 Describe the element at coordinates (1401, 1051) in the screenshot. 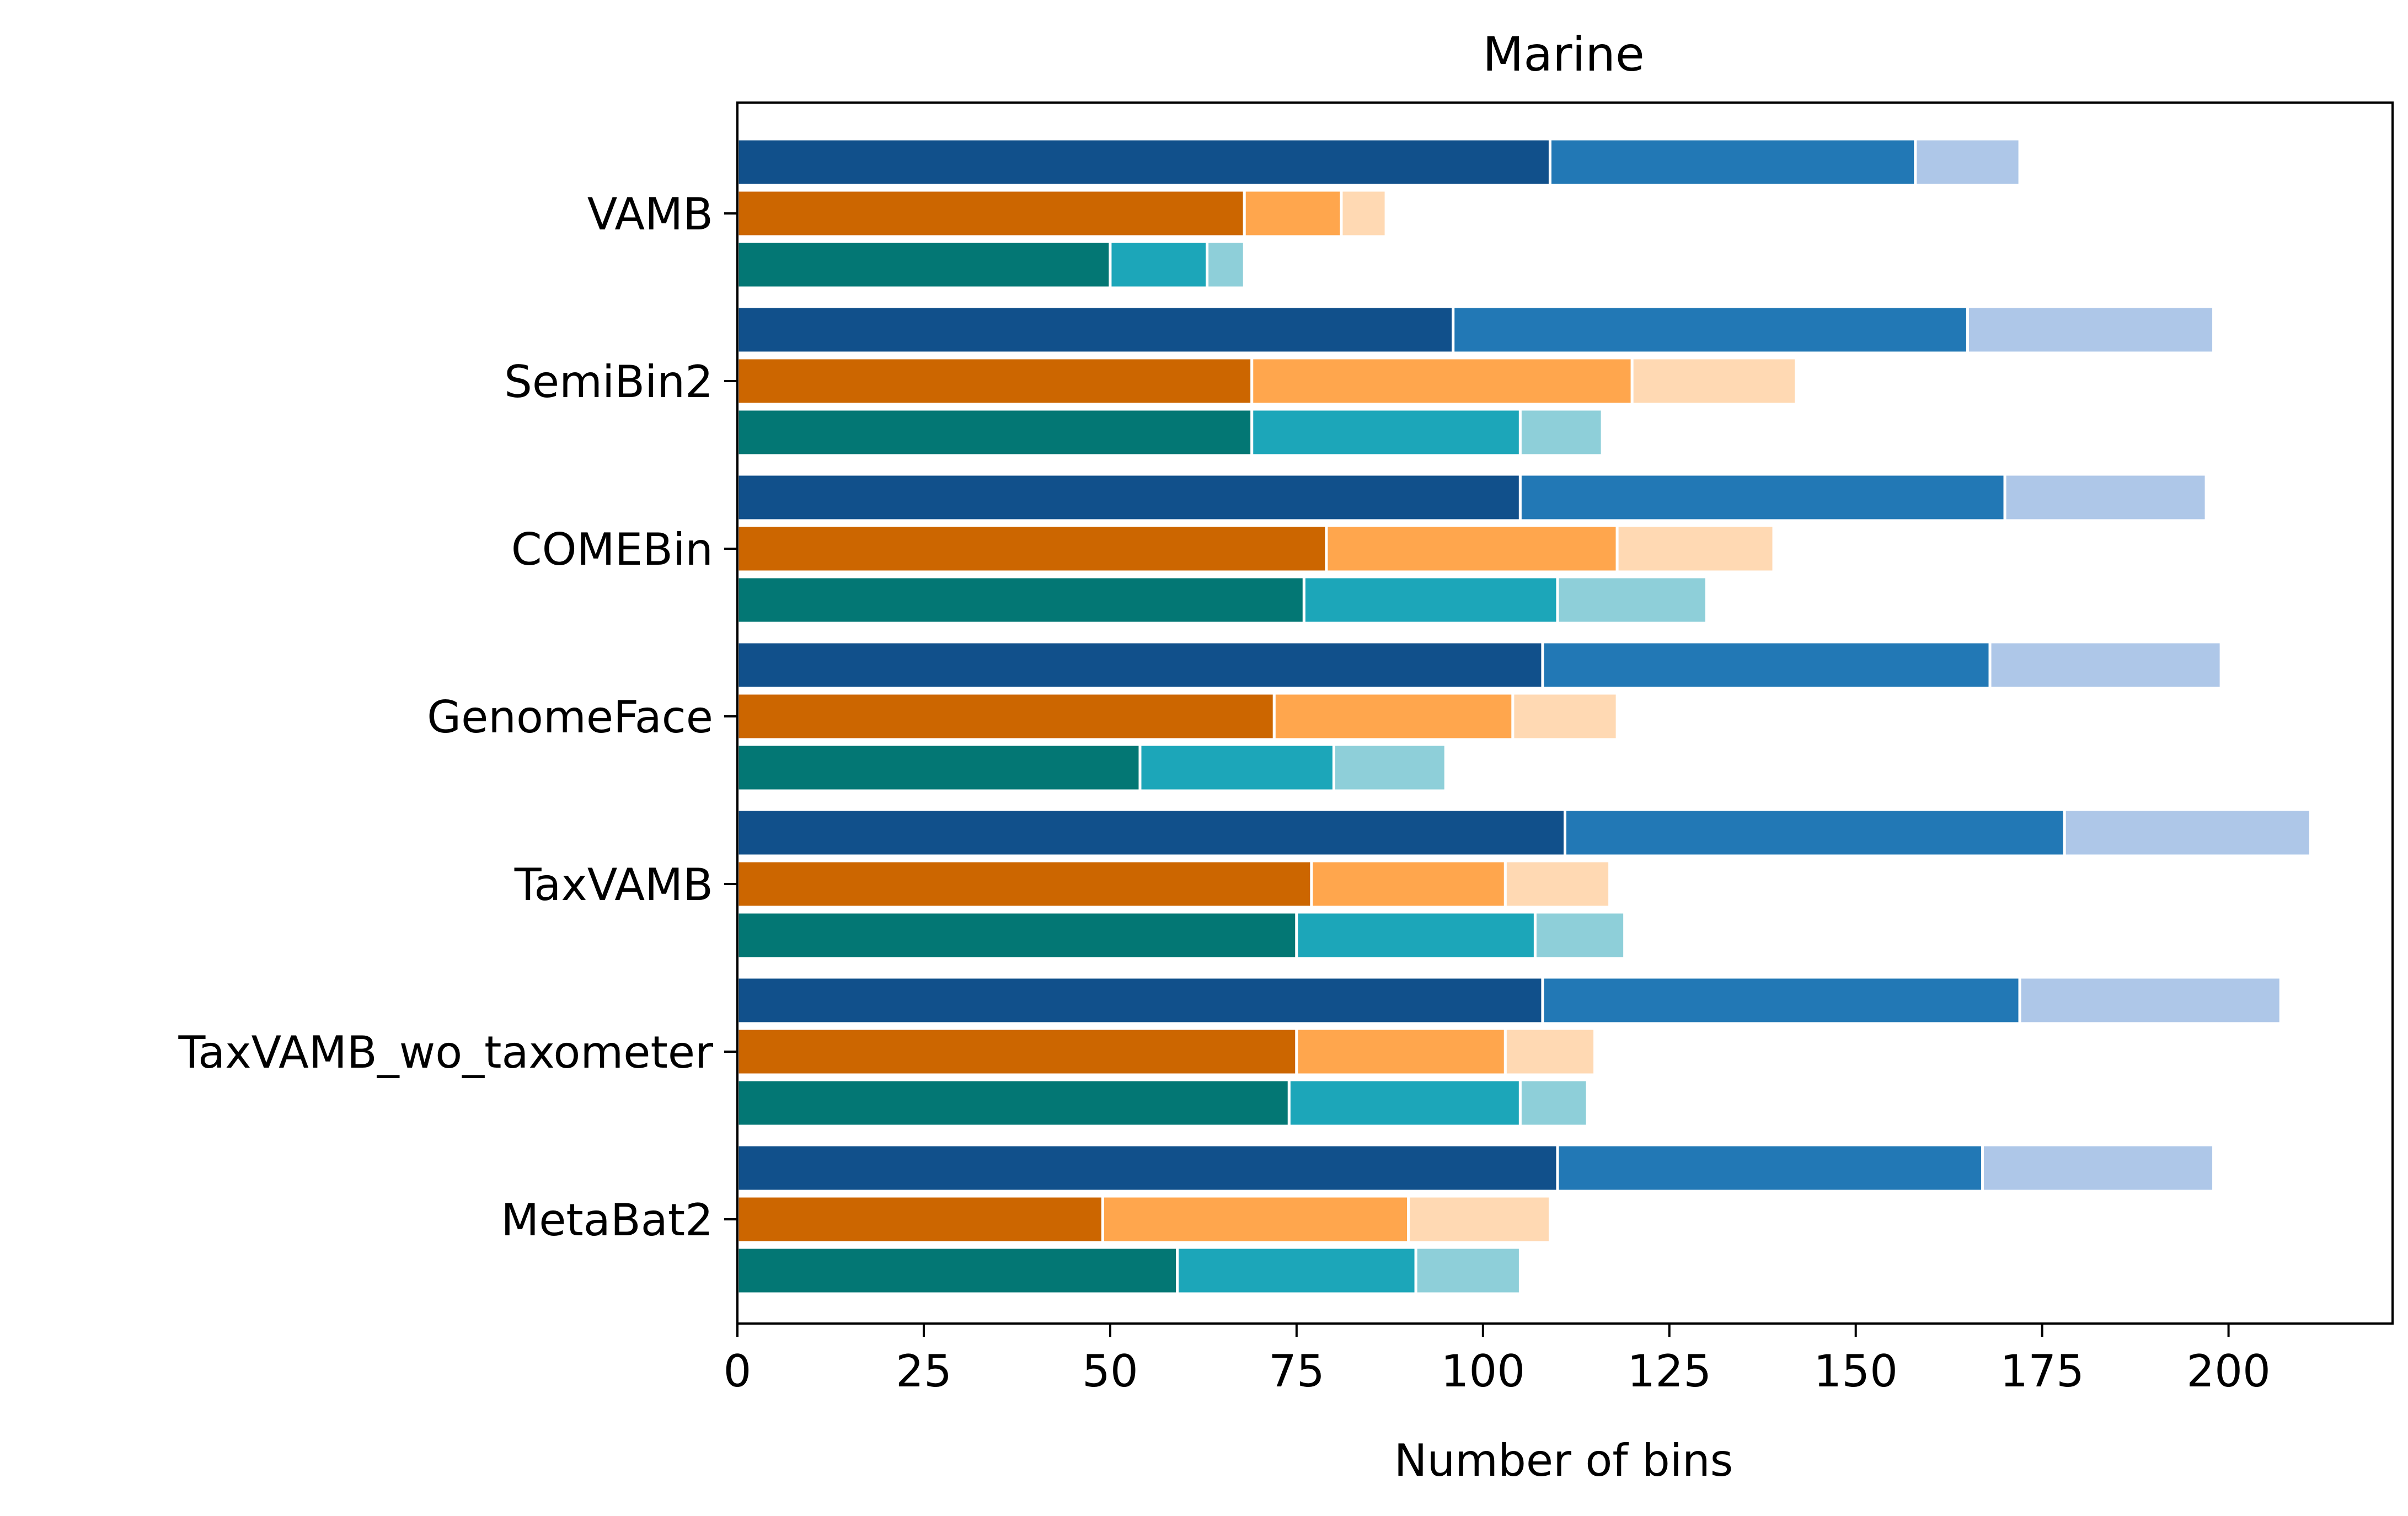

I see `bar-taxvamb-wo-taxometer-g2-s2` at that location.